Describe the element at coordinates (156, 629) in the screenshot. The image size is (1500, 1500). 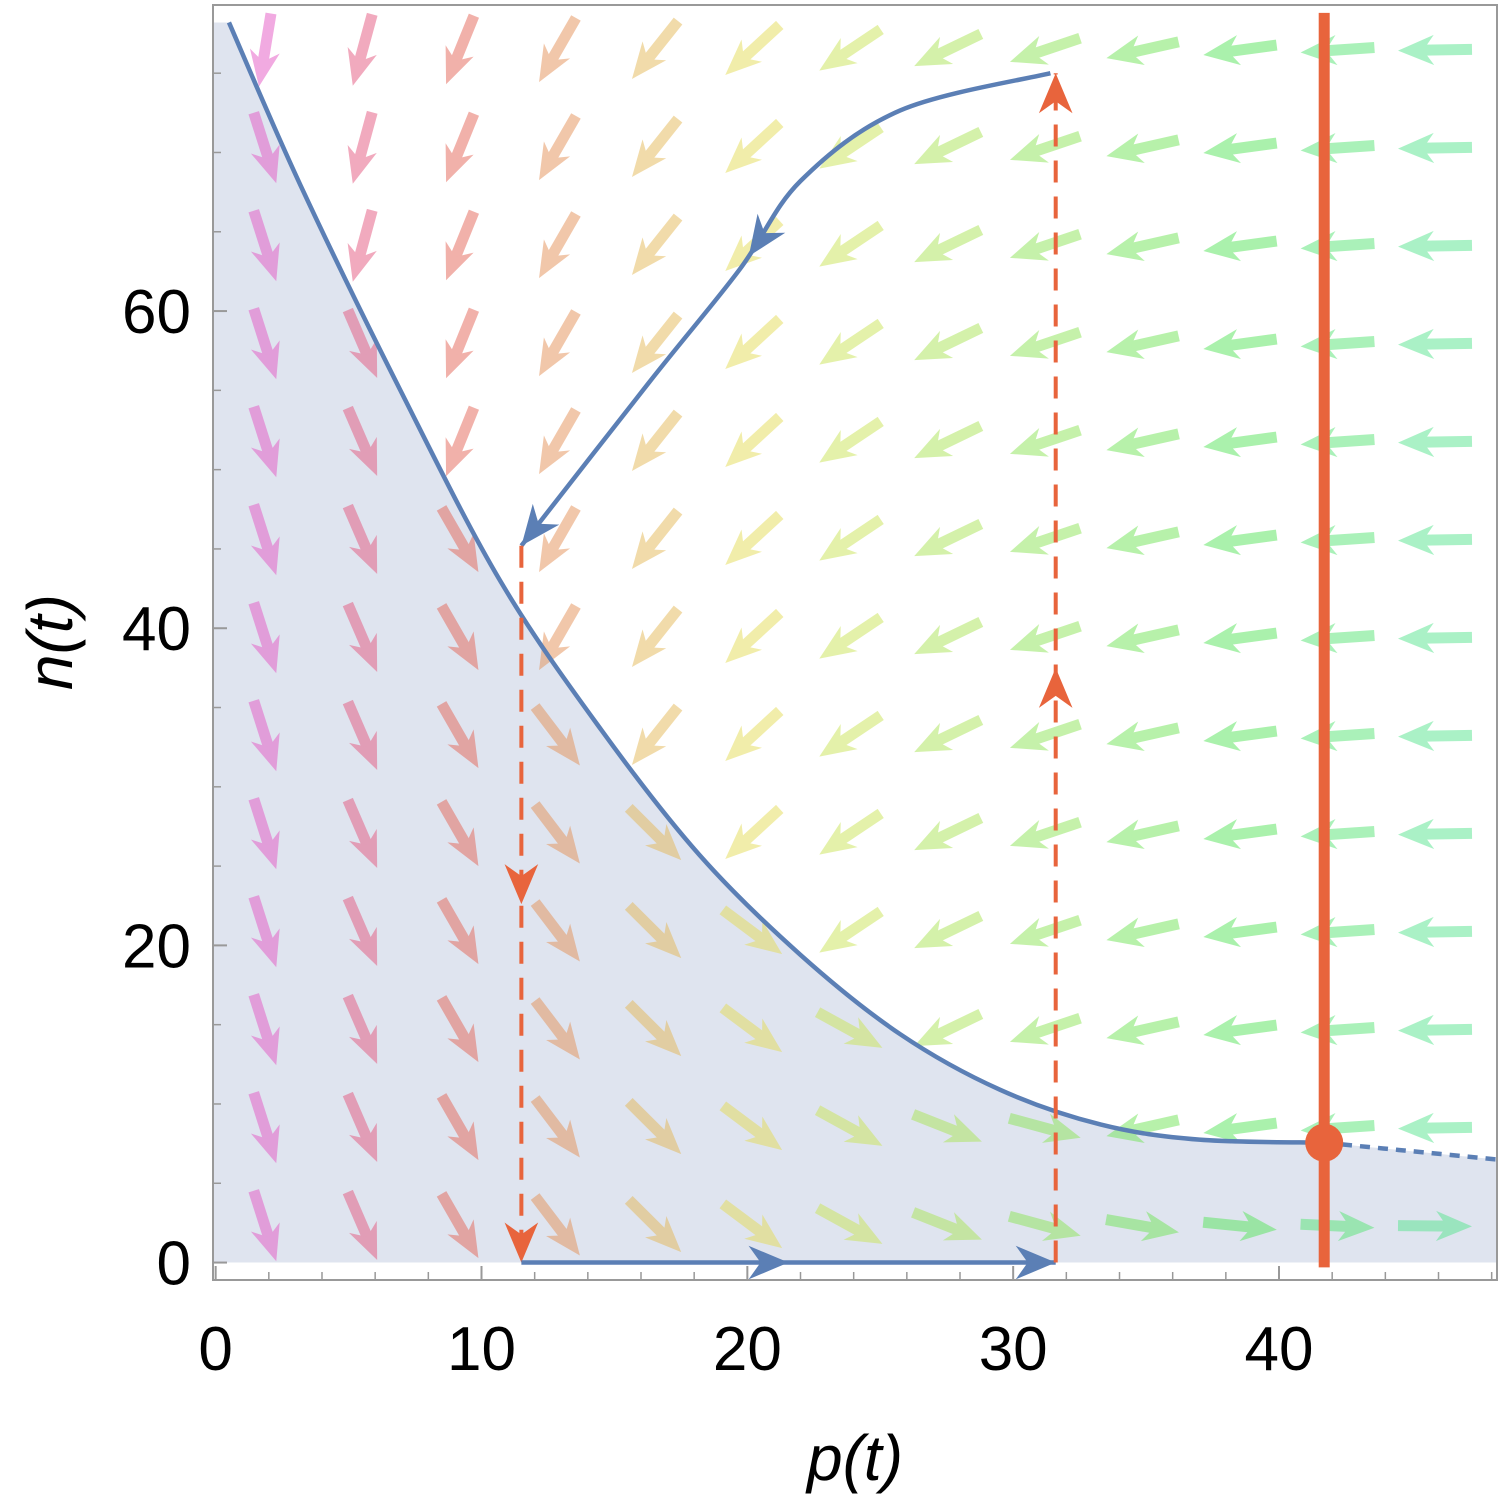
I see `y-tick-label: 40` at that location.